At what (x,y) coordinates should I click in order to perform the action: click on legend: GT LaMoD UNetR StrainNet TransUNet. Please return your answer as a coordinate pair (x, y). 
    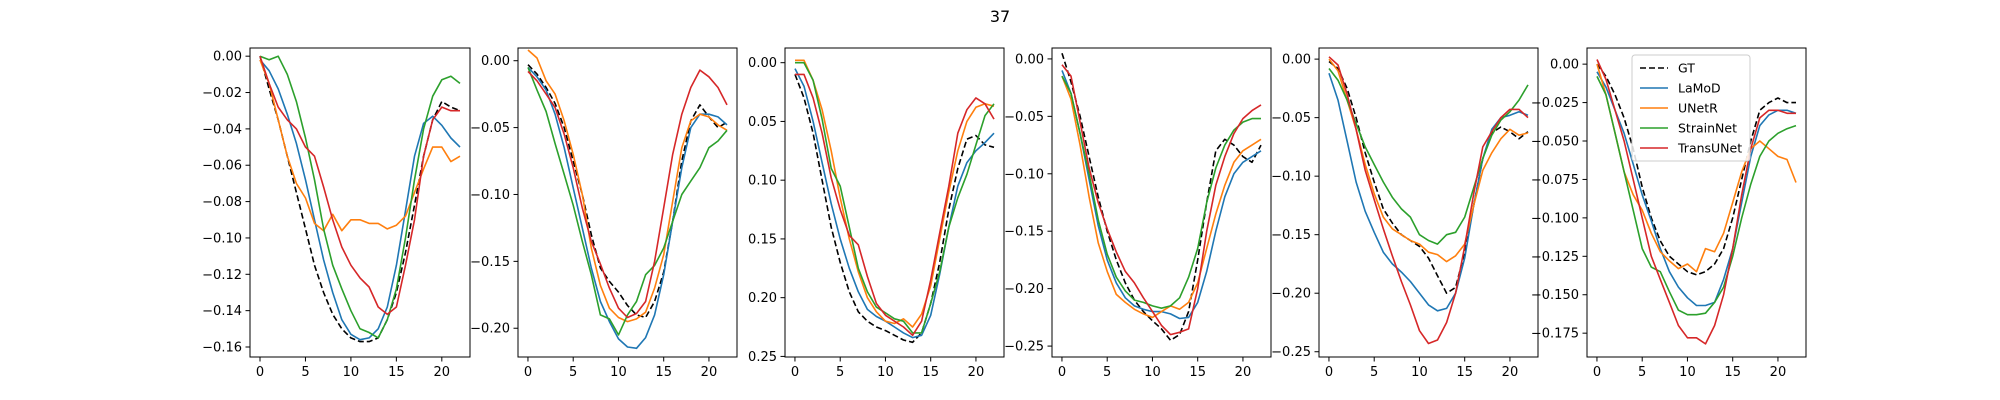
    Looking at the image, I should click on (1691, 108).